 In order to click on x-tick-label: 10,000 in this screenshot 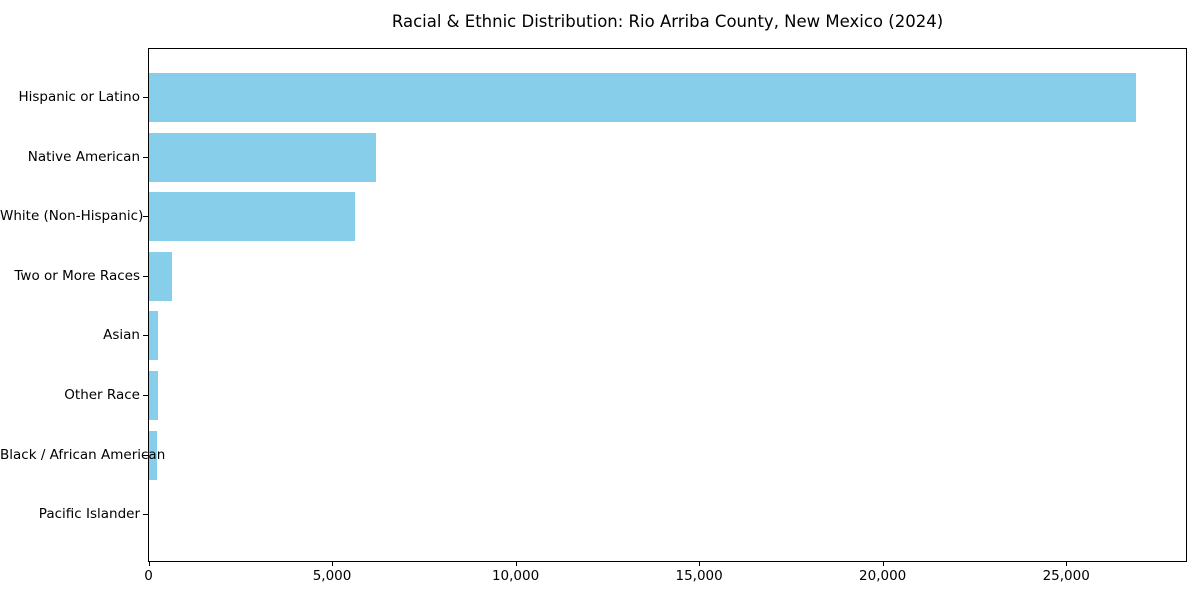, I will do `click(515, 576)`.